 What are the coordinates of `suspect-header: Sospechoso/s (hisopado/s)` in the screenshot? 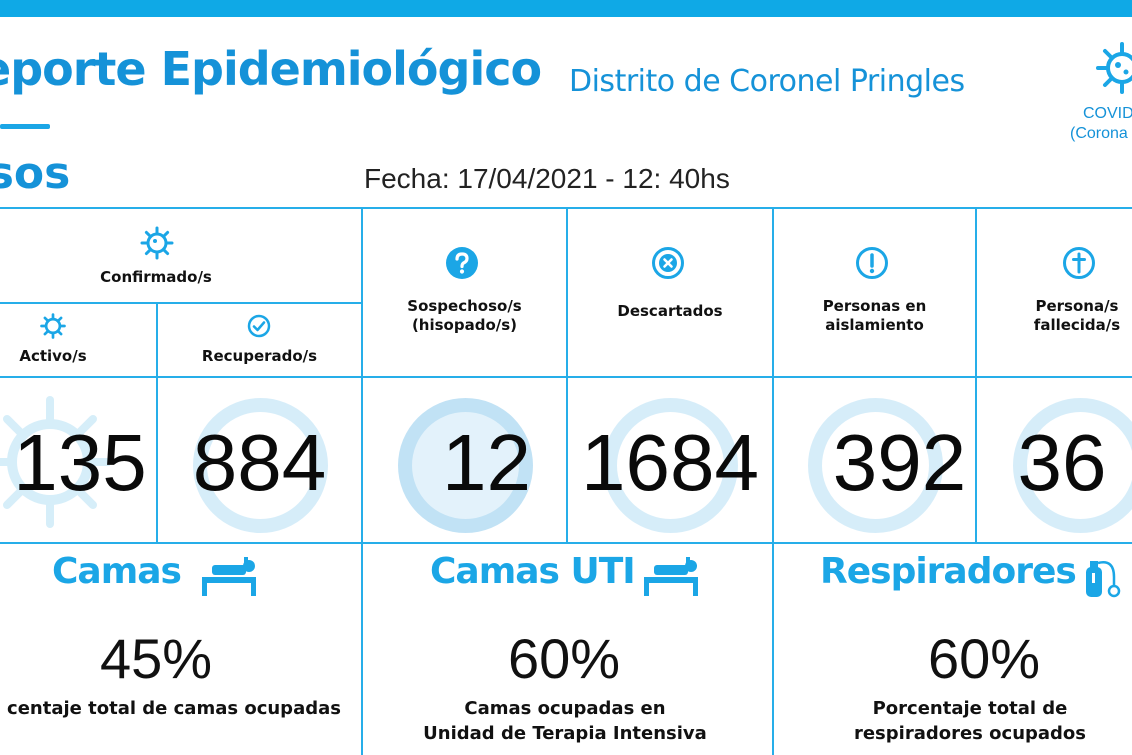 It's located at (464, 315).